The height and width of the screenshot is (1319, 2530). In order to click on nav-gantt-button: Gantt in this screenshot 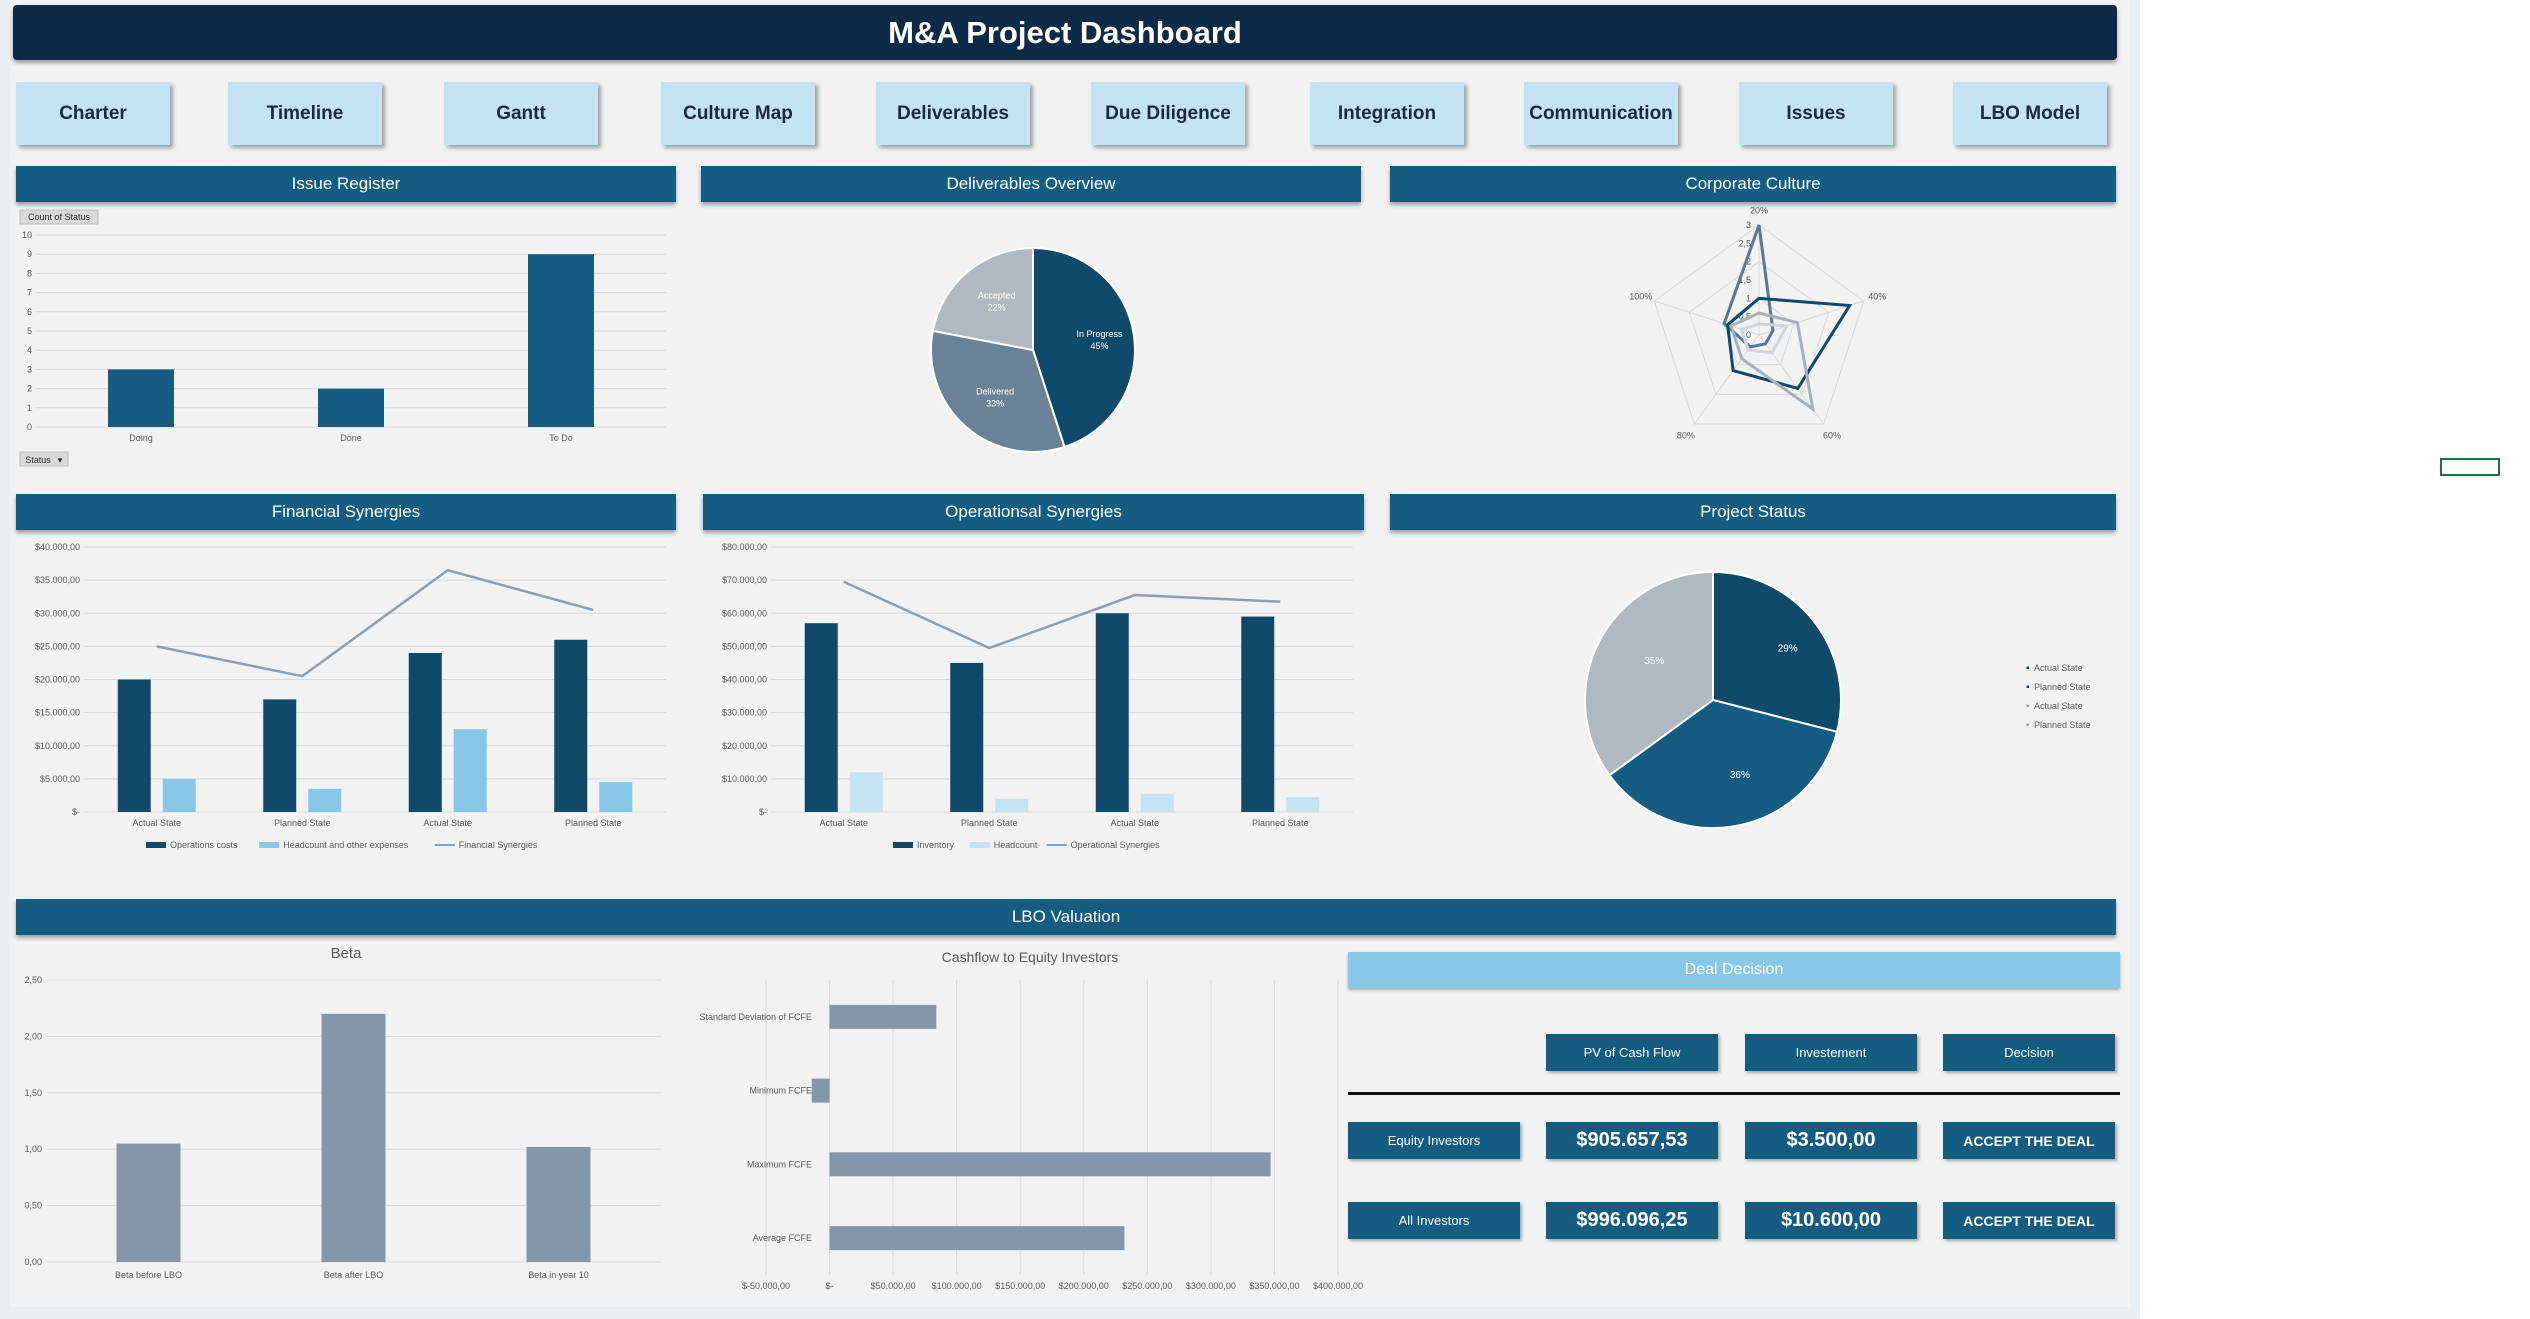, I will do `click(521, 113)`.